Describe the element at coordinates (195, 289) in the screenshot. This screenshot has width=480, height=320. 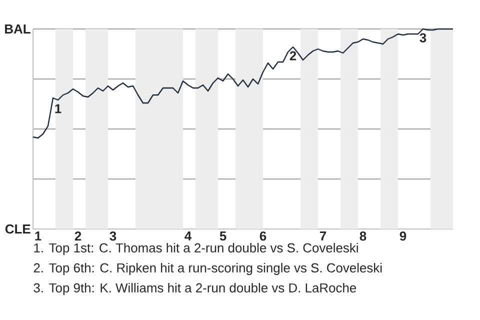
I see `text: 3. Top 9th: K. Williams hit a 2-run double vs D. LaRoche` at that location.